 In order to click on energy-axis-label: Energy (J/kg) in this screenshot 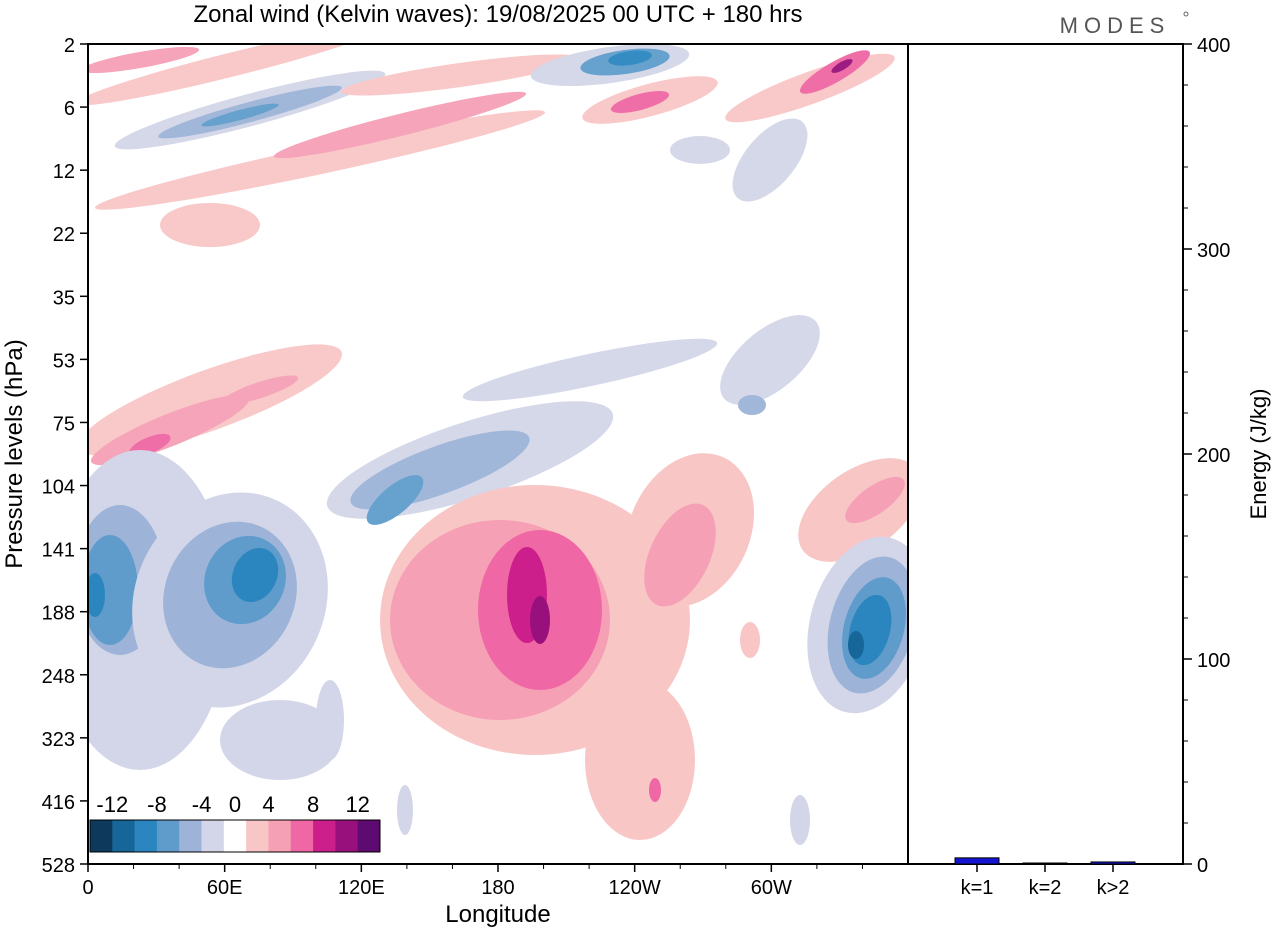, I will do `click(1258, 454)`.